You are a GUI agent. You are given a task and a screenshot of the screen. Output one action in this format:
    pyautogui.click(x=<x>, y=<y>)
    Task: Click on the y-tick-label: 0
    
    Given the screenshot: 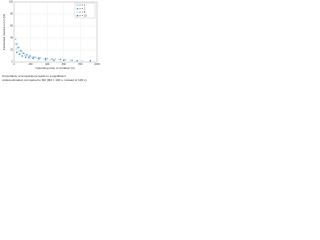 What is the action you would take?
    pyautogui.click(x=13, y=62)
    